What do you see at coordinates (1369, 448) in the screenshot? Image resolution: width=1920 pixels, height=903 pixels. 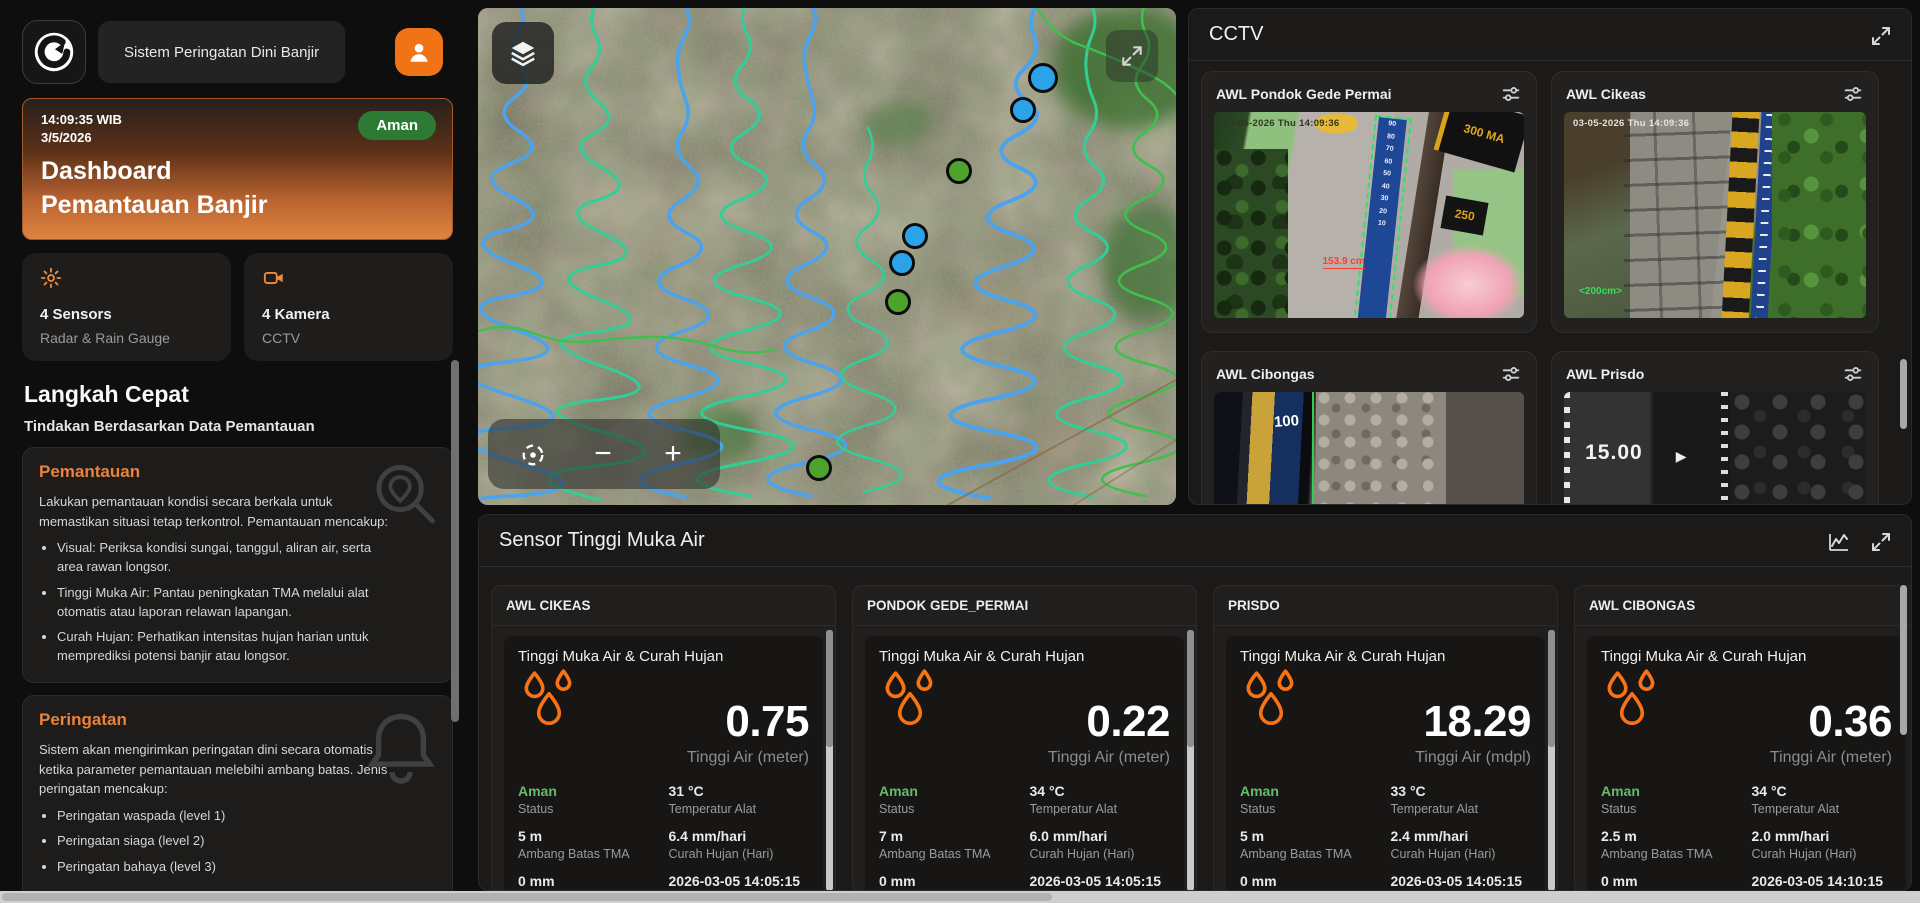 I see `camera-feed: 100` at bounding box center [1369, 448].